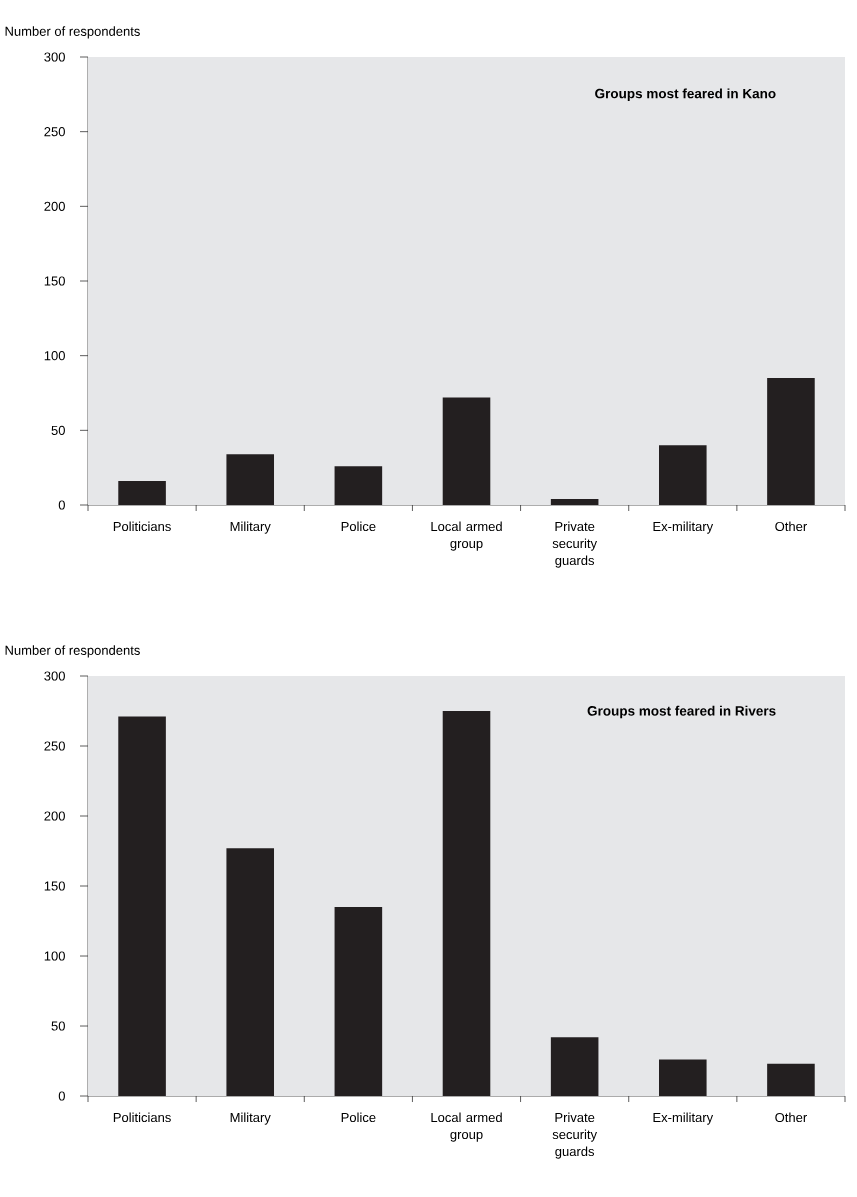  I want to click on text: Groups most feared in Kano, so click(685, 94).